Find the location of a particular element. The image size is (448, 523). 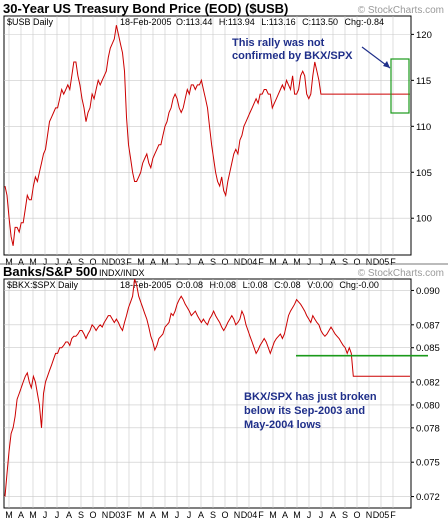

watermark-treasury: © StockCharts.com is located at coordinates (401, 10).